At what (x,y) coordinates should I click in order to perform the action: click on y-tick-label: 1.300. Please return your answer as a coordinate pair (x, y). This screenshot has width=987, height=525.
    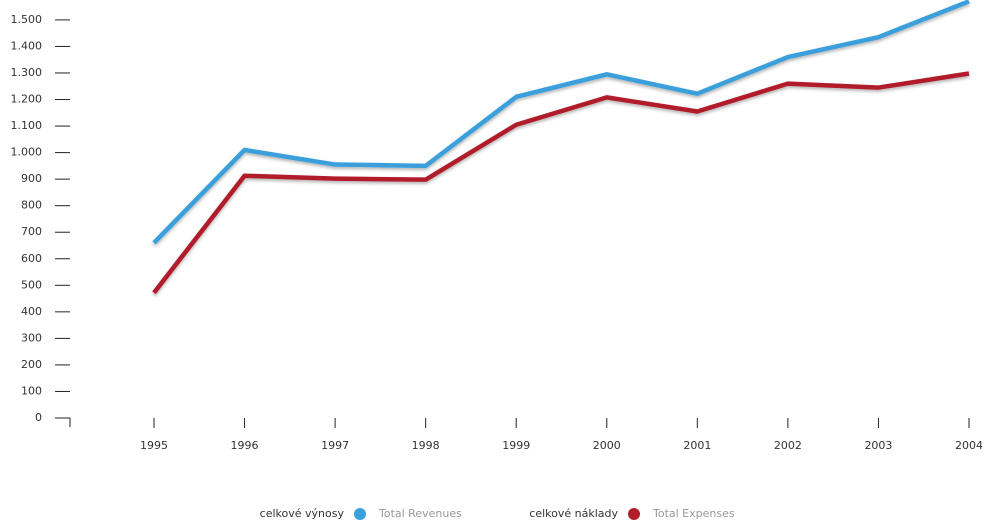
    Looking at the image, I should click on (27, 72).